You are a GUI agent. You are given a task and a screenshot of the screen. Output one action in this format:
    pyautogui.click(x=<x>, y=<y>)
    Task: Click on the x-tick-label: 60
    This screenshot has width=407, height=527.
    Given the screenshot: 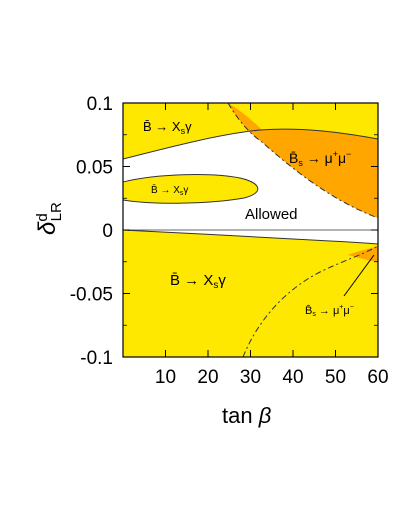 What is the action you would take?
    pyautogui.click(x=377, y=377)
    